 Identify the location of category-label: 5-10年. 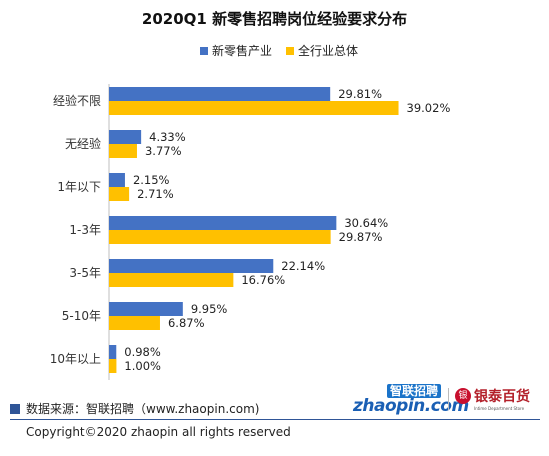
(81, 316).